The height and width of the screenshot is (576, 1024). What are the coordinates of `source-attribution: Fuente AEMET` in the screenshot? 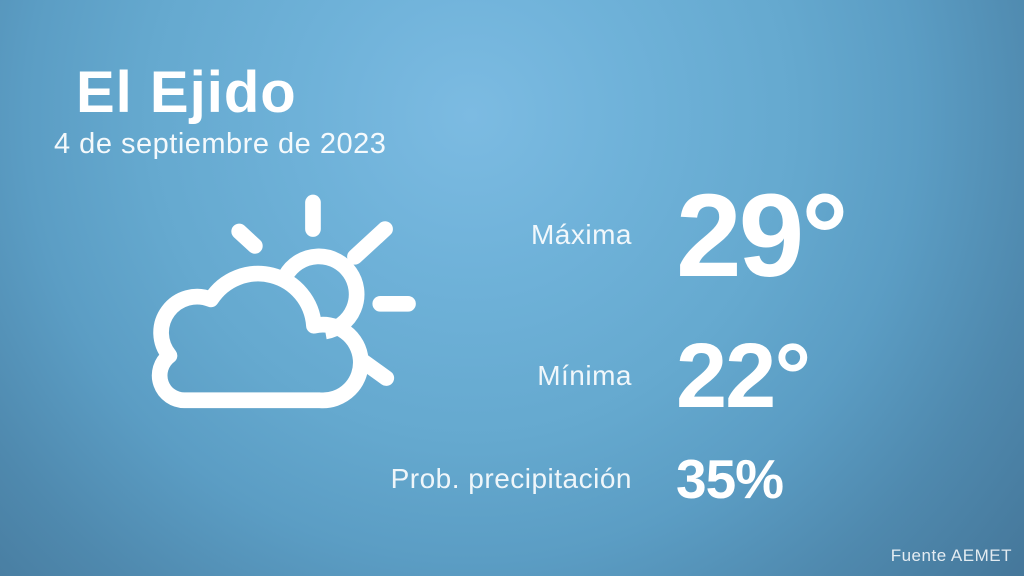 It's located at (951, 555).